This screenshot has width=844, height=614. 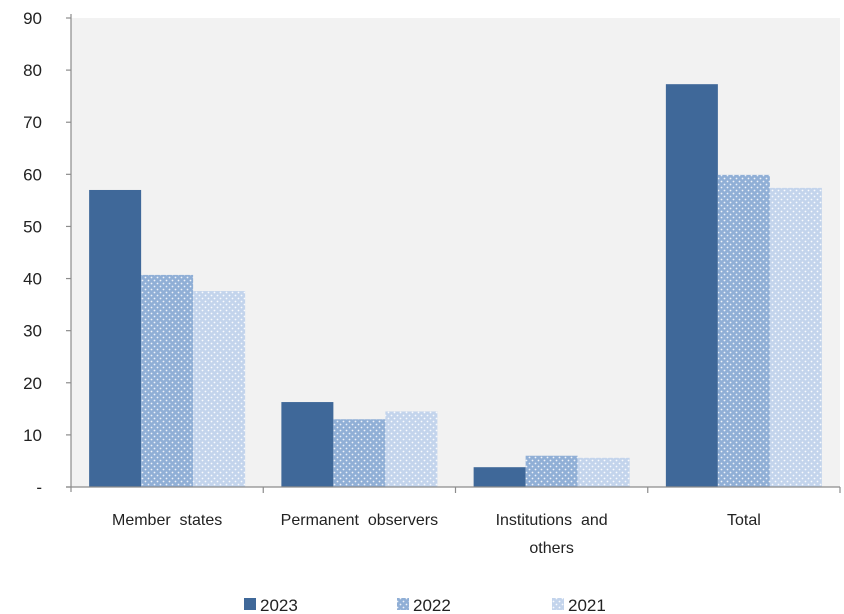 I want to click on legend-swatch-2021, so click(x=558, y=604).